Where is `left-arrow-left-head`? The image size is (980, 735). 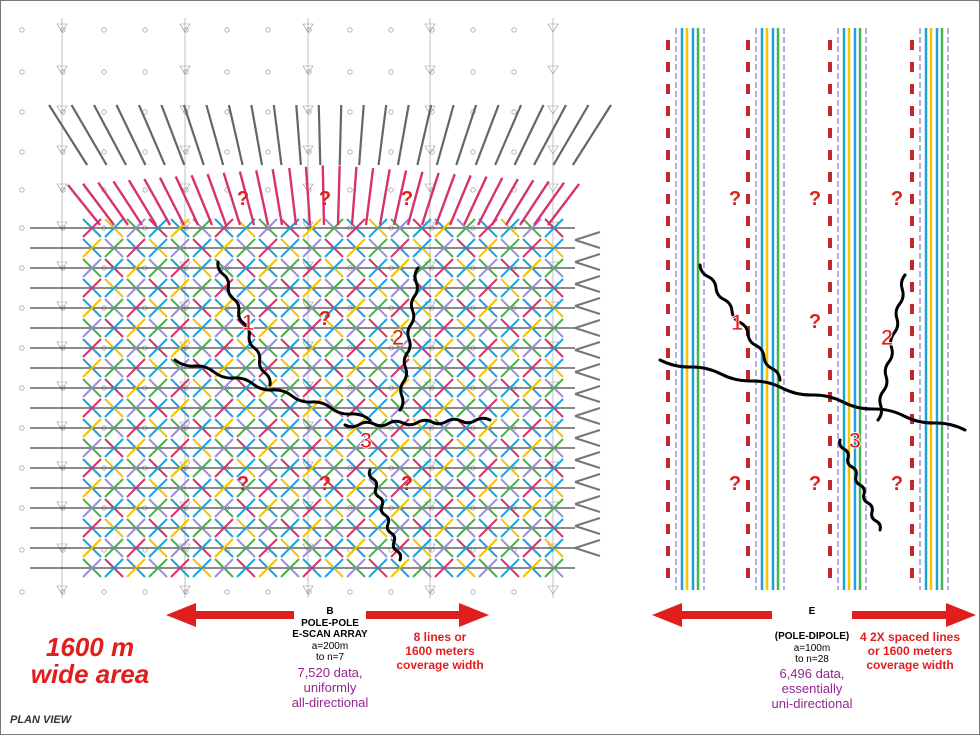
left-arrow-left-head is located at coordinates (181, 615).